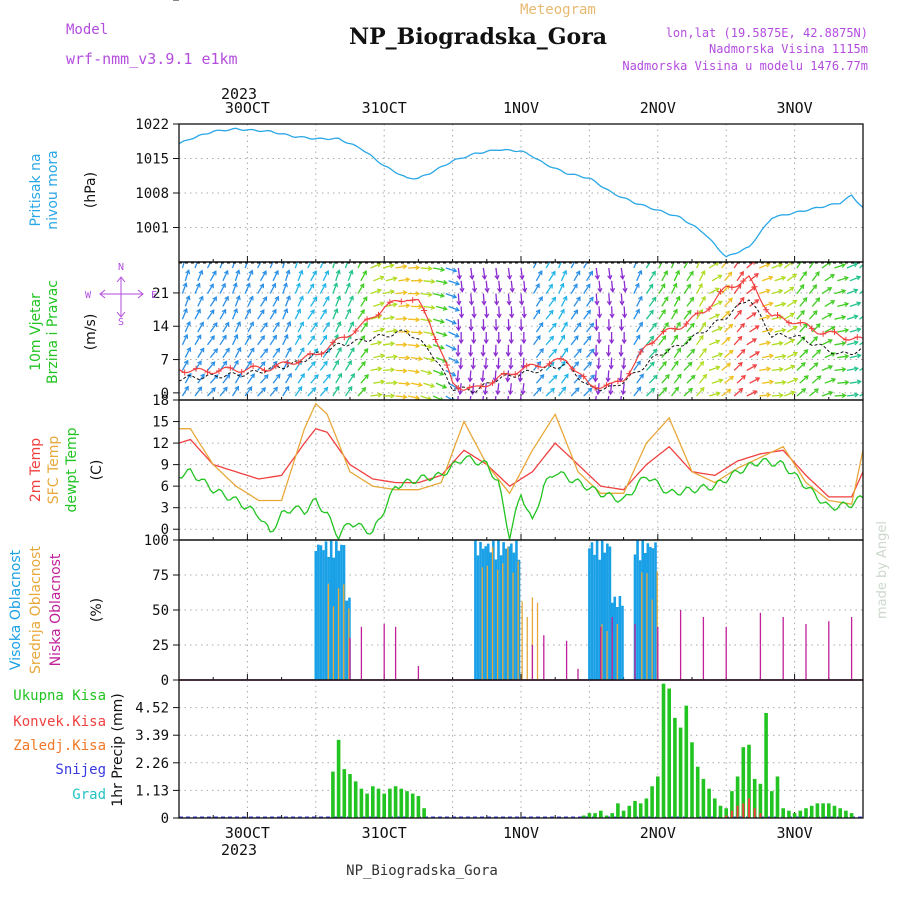 Image resolution: width=900 pixels, height=900 pixels. Describe the element at coordinates (499, 753) in the screenshot. I see `precip-panel: 4.52 3.39 2.26 1.13 0` at that location.